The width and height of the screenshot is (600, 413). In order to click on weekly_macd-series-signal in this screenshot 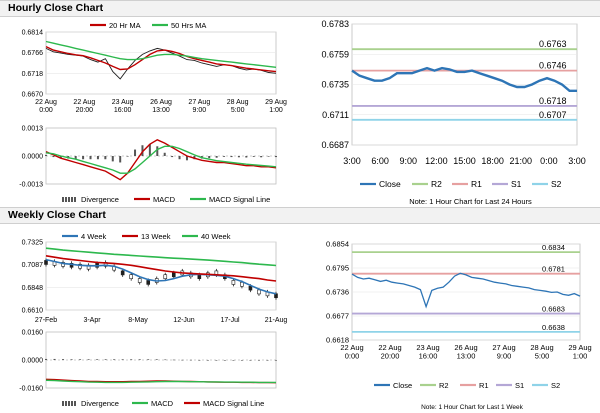, I will do `click(160, 381)`.